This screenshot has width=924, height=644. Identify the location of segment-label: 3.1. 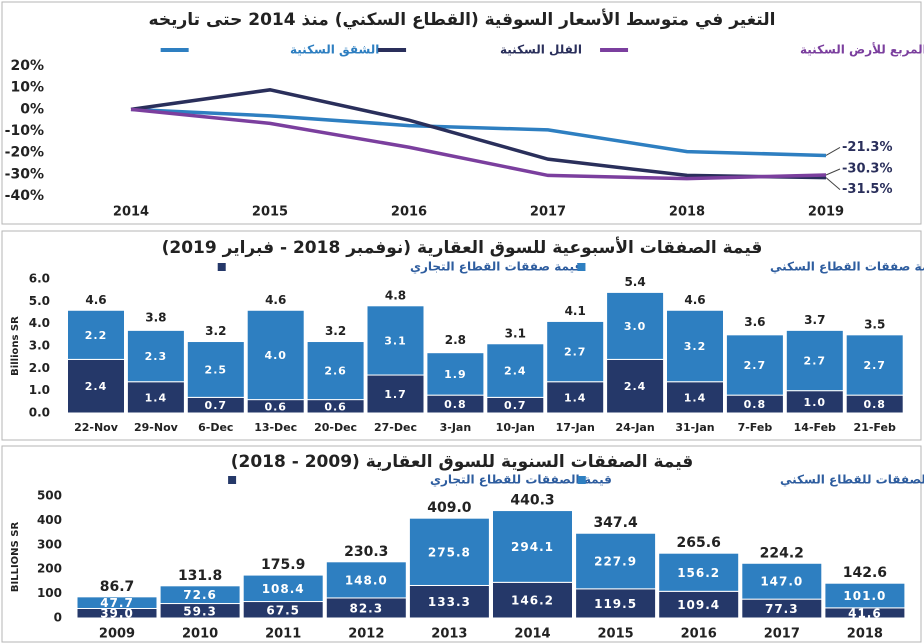
(395, 340).